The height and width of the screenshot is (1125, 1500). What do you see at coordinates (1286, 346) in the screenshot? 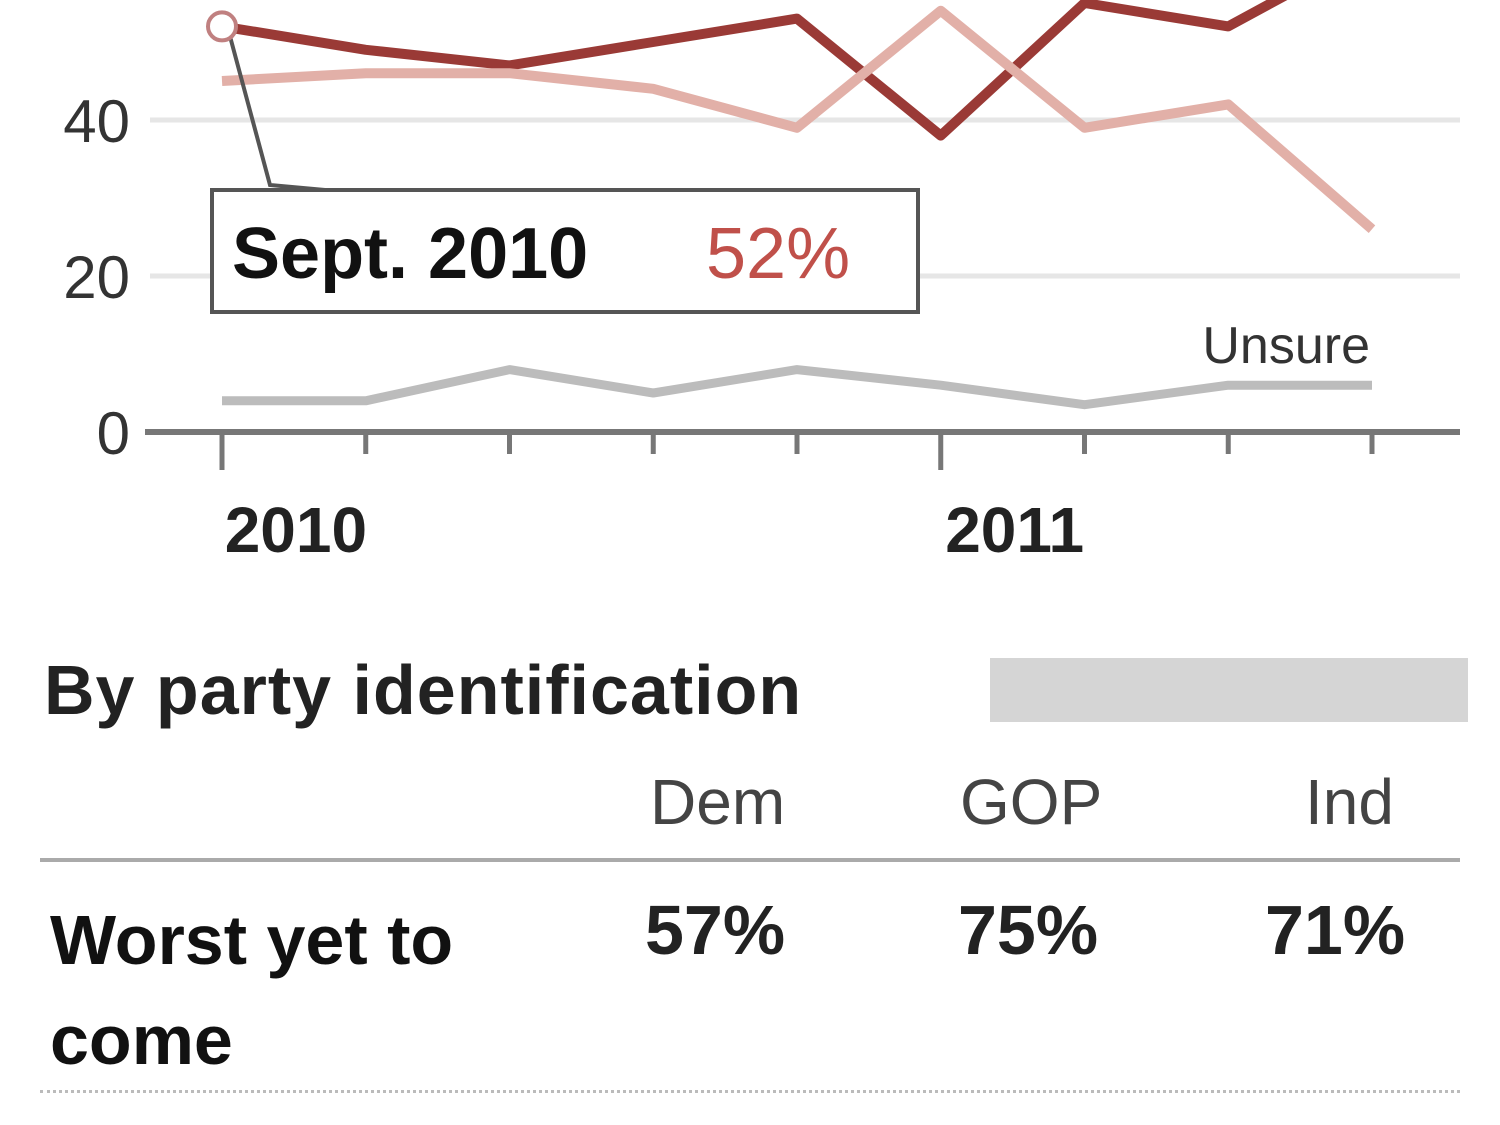
I see `series-label: Unsure` at bounding box center [1286, 346].